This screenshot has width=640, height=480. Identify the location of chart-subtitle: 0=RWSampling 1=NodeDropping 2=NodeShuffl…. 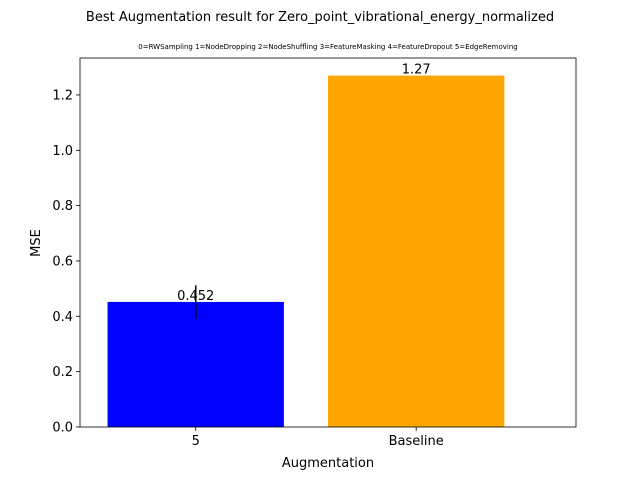
(327, 47).